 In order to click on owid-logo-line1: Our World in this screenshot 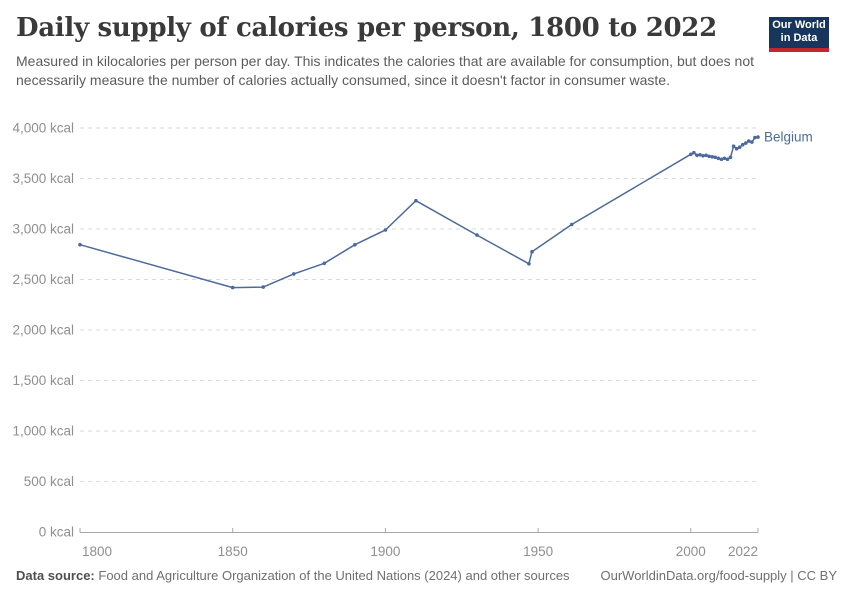, I will do `click(799, 25)`.